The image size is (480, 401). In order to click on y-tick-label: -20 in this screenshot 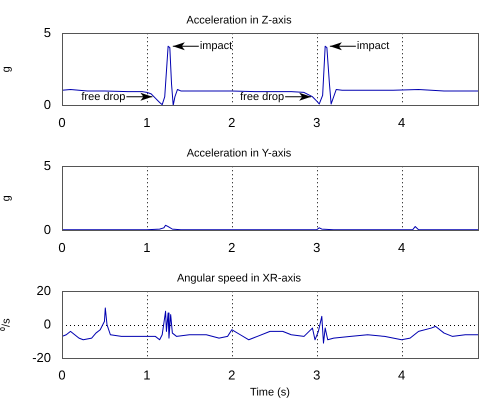, I will do `click(41, 357)`.